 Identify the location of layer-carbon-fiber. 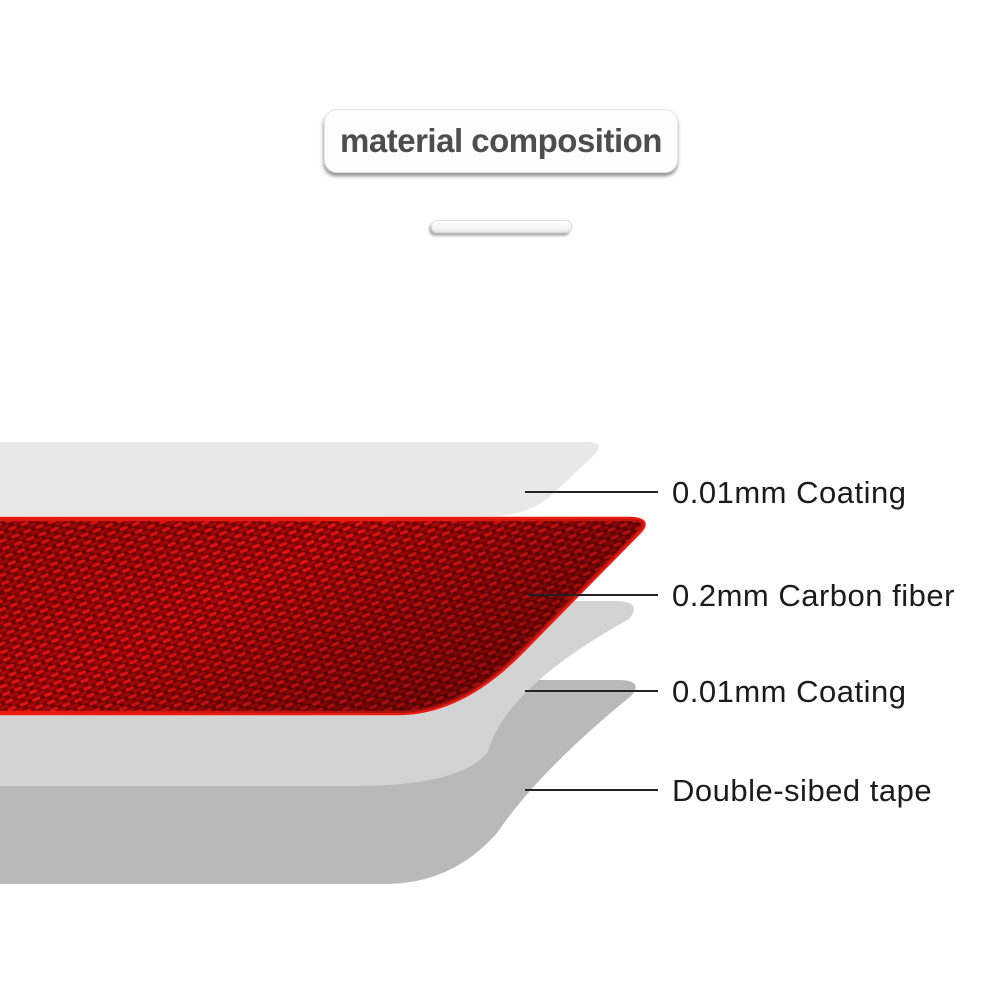
(323, 616).